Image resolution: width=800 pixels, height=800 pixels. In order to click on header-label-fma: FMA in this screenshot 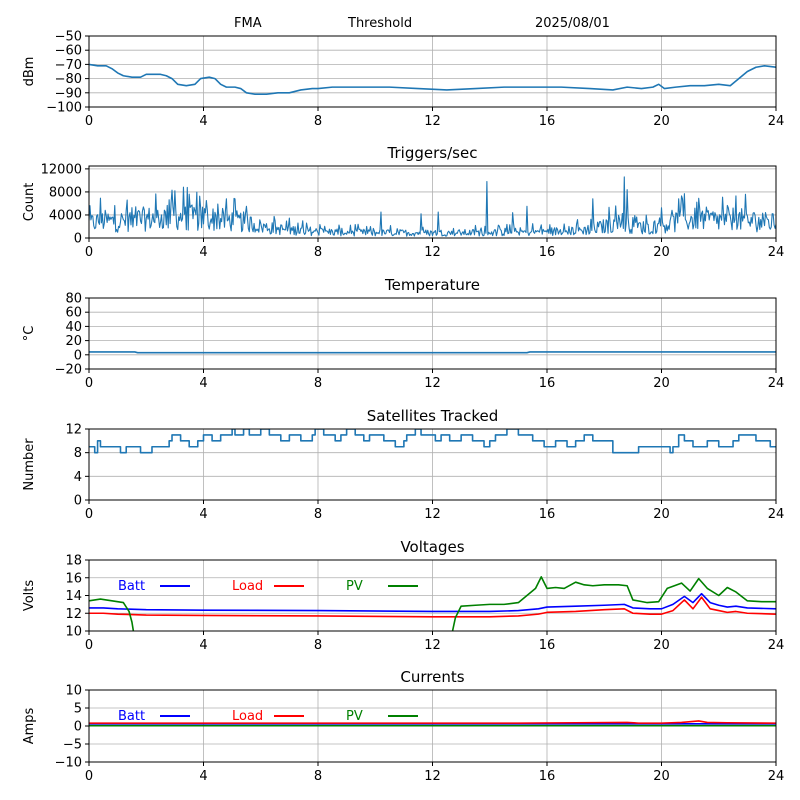, I will do `click(248, 23)`.